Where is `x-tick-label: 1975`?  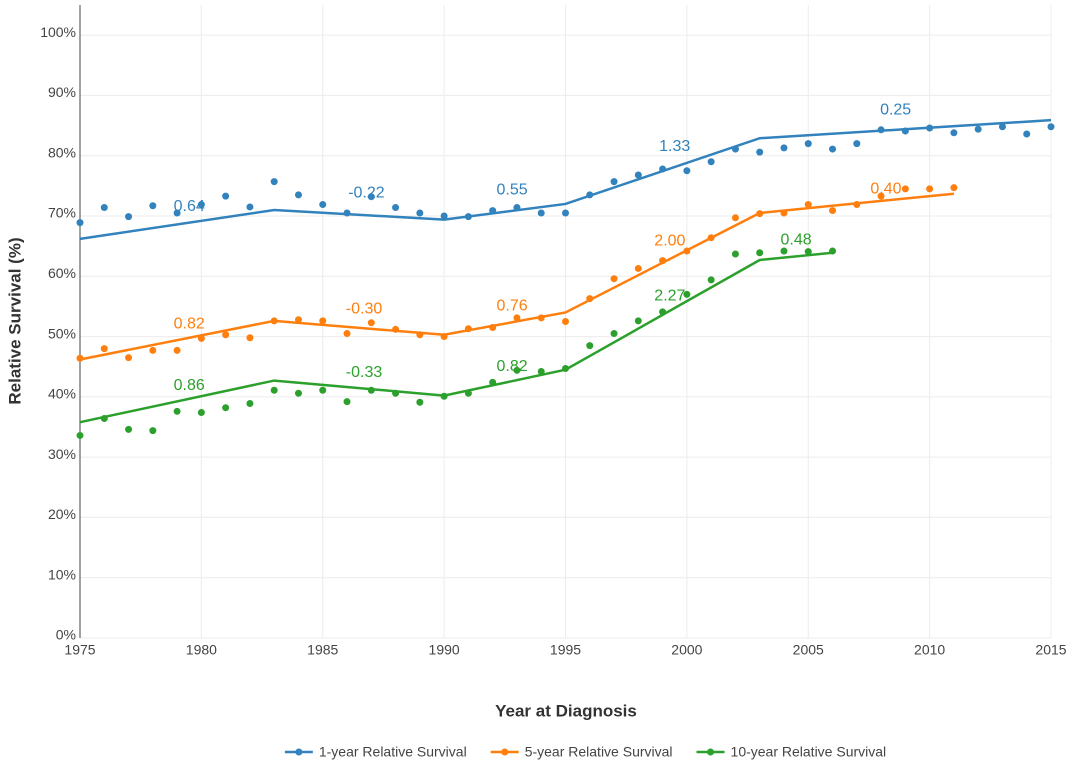 x-tick-label: 1975 is located at coordinates (79, 650).